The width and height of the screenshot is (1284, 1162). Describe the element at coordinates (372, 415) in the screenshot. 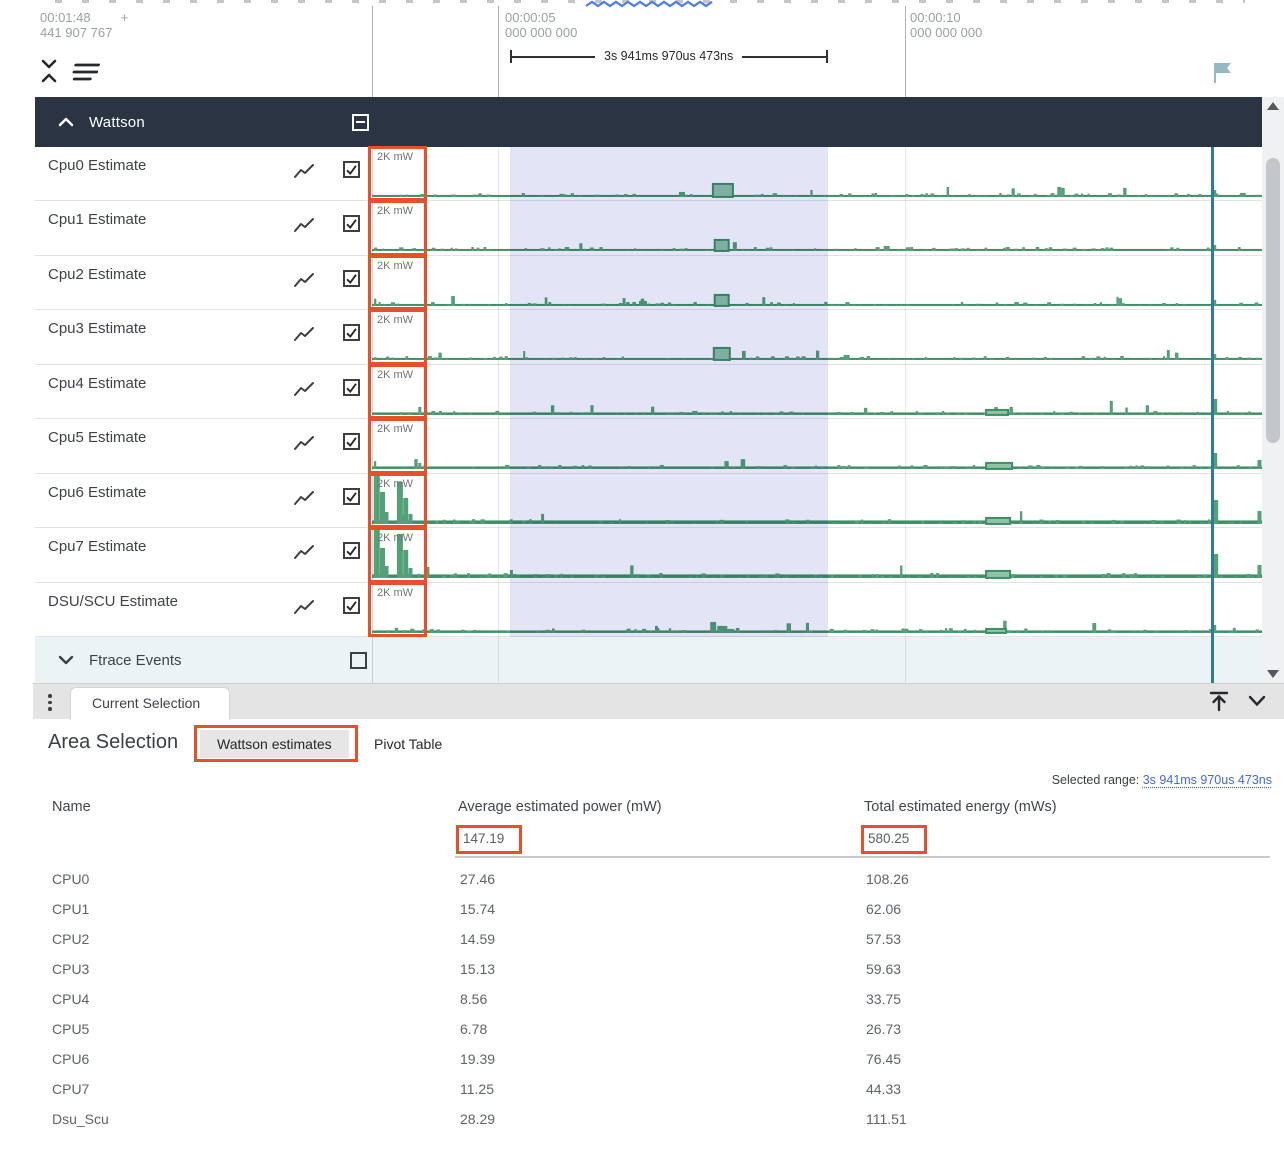

I see `timeline-gridline` at that location.